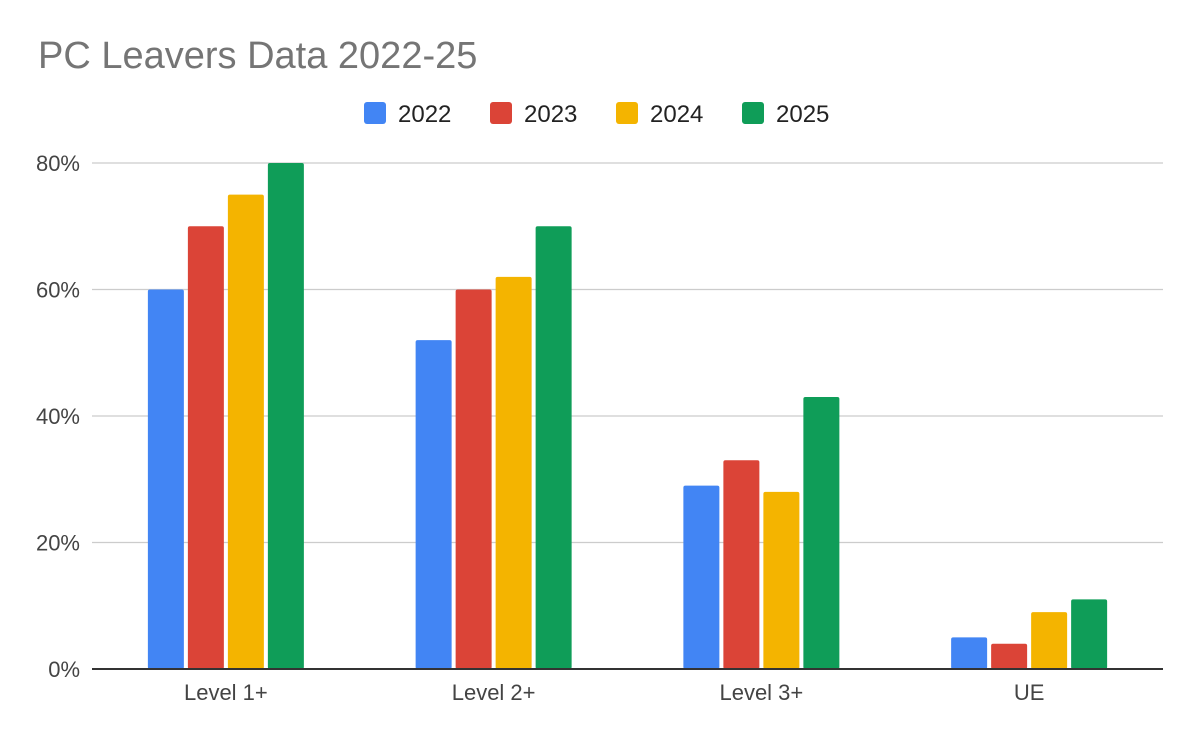 The image size is (1200, 742). Describe the element at coordinates (501, 113) in the screenshot. I see `legend-swatch-2023` at that location.